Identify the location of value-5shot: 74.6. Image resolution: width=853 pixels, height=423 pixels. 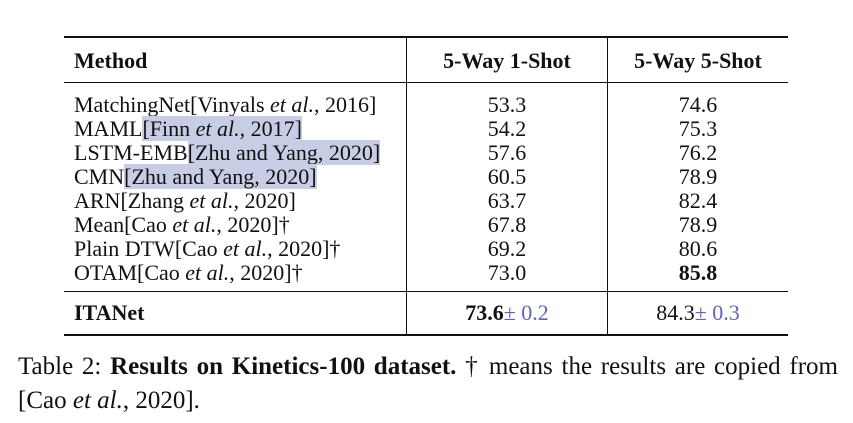
(697, 99).